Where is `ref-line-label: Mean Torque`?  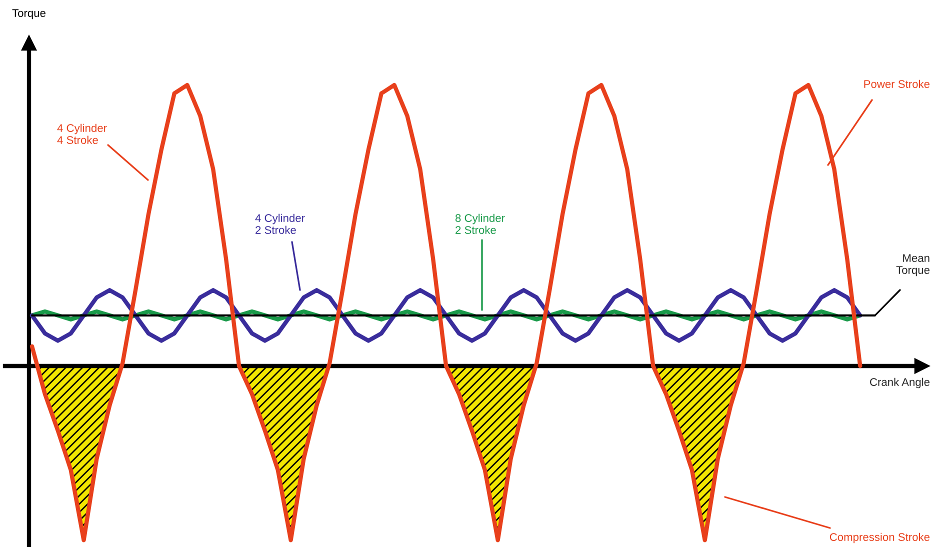
ref-line-label: Mean Torque is located at coordinates (913, 265).